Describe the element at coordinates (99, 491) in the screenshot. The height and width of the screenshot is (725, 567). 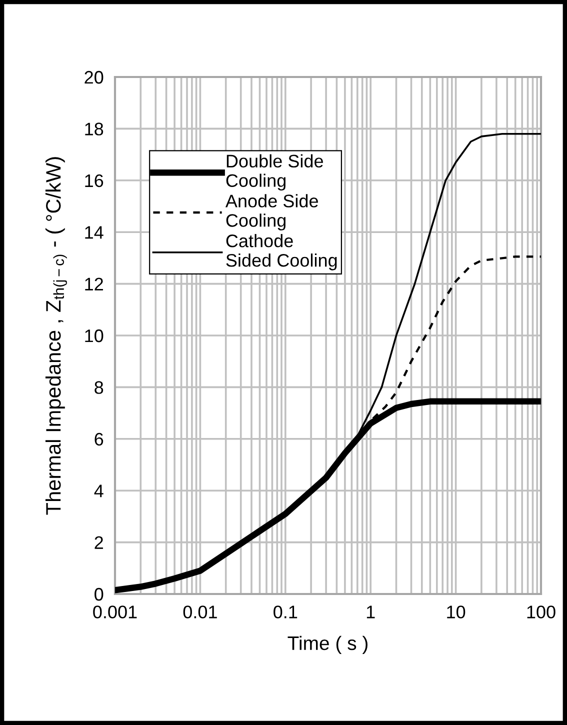
I see `y-tick-label: 4` at that location.